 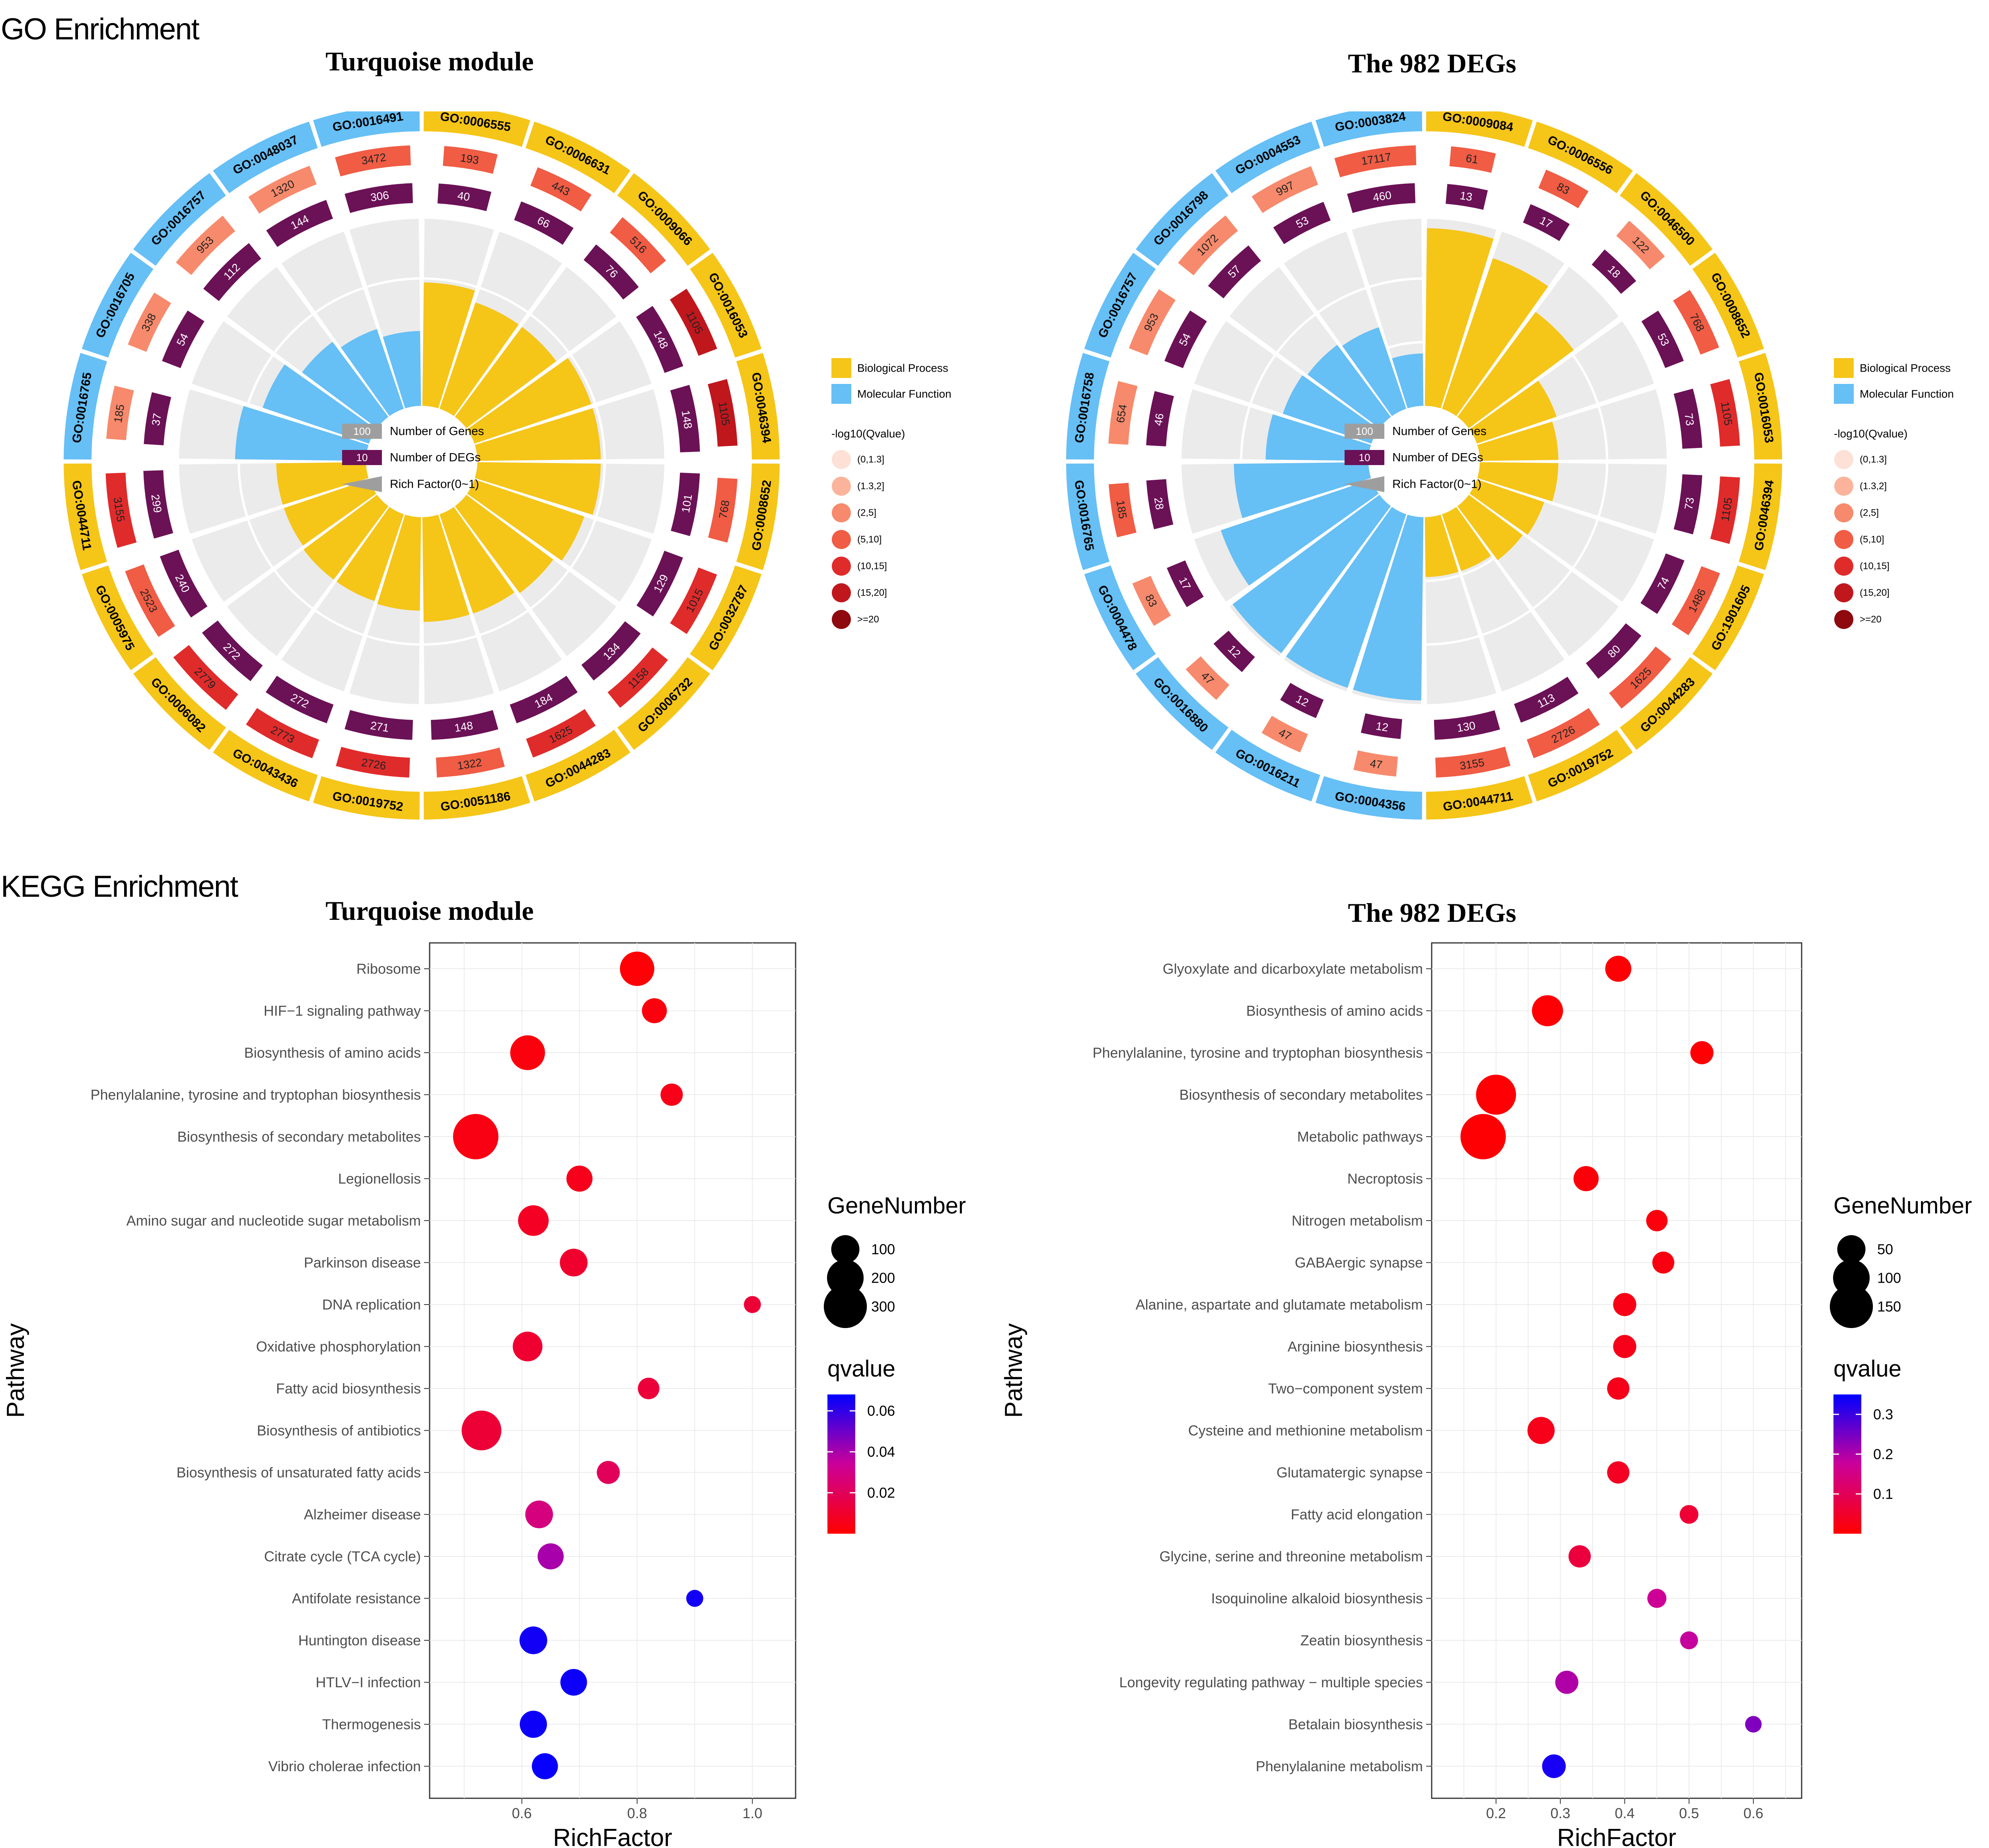 I want to click on key-rich-label: Rich Factor(0~1), so click(x=434, y=485).